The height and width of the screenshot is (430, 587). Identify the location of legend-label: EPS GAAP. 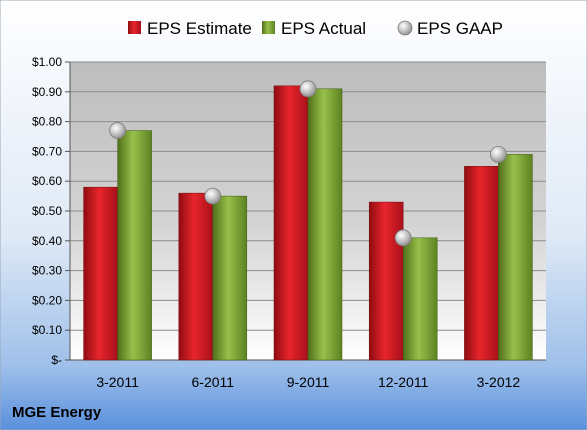
(460, 28).